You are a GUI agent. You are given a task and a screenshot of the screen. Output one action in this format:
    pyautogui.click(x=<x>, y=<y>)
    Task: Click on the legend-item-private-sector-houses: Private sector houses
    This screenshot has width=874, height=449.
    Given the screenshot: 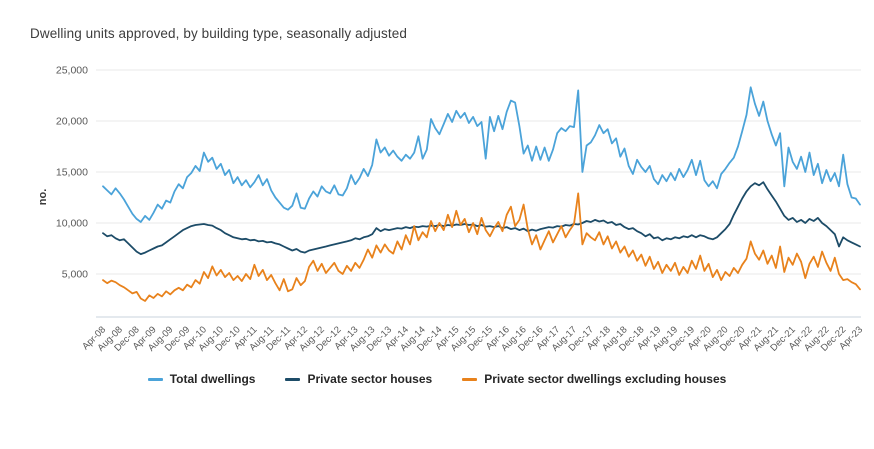 What is the action you would take?
    pyautogui.click(x=358, y=379)
    